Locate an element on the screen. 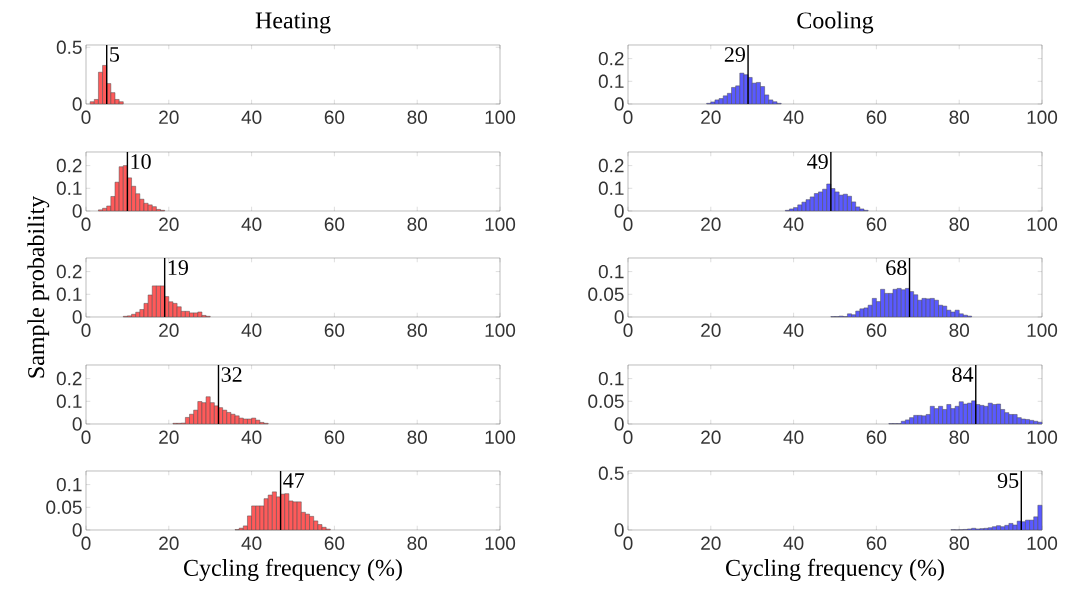 The width and height of the screenshot is (1066, 604). ref-line-label: 68 is located at coordinates (896, 268).